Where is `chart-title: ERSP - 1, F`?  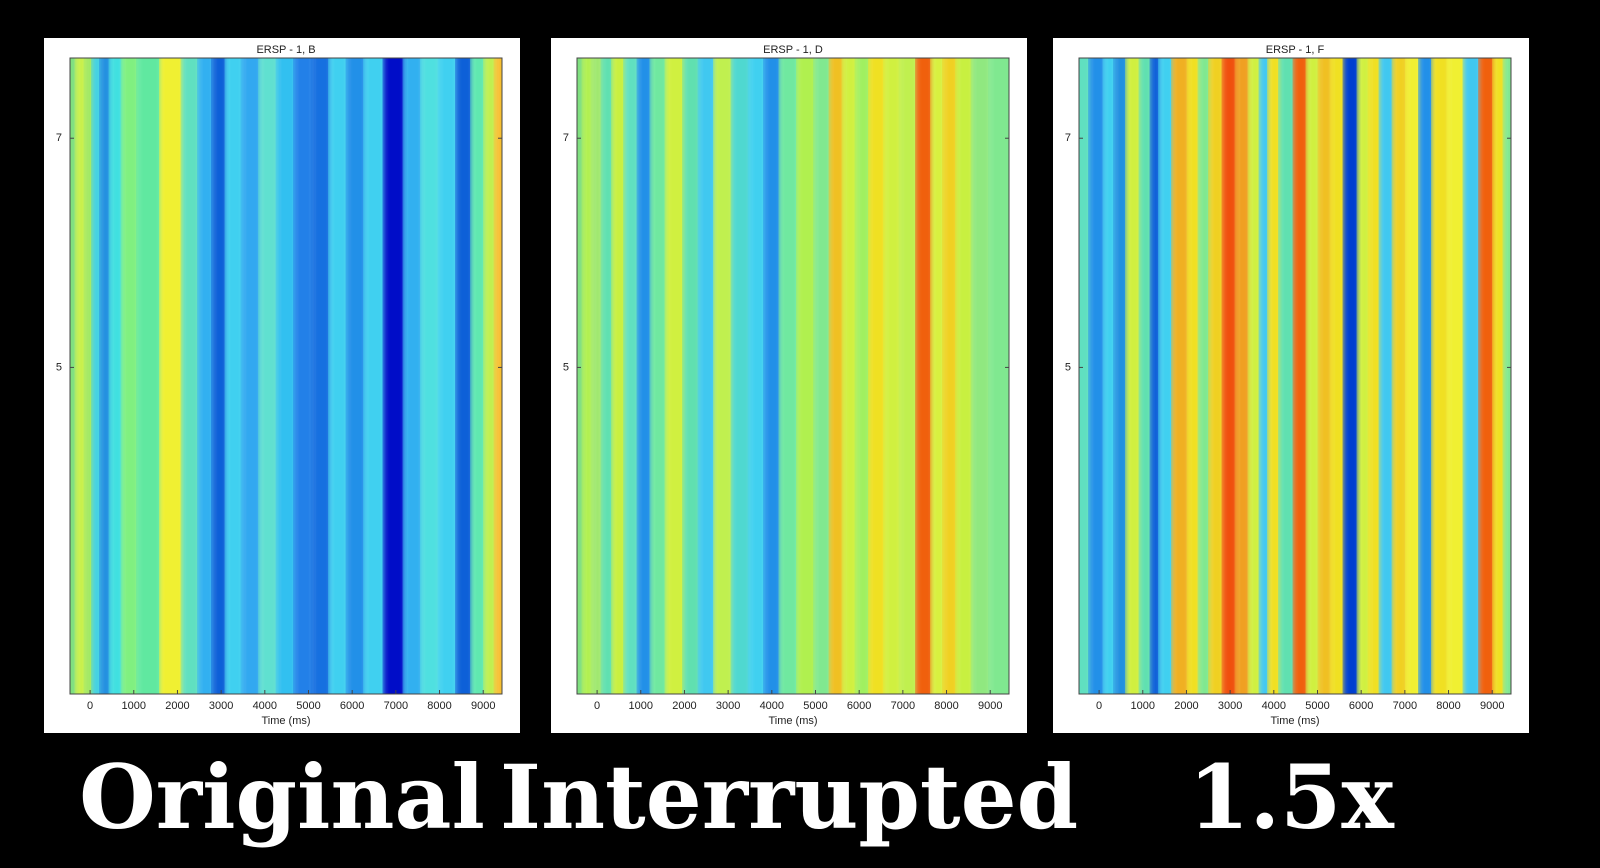 chart-title: ERSP - 1, F is located at coordinates (1295, 50).